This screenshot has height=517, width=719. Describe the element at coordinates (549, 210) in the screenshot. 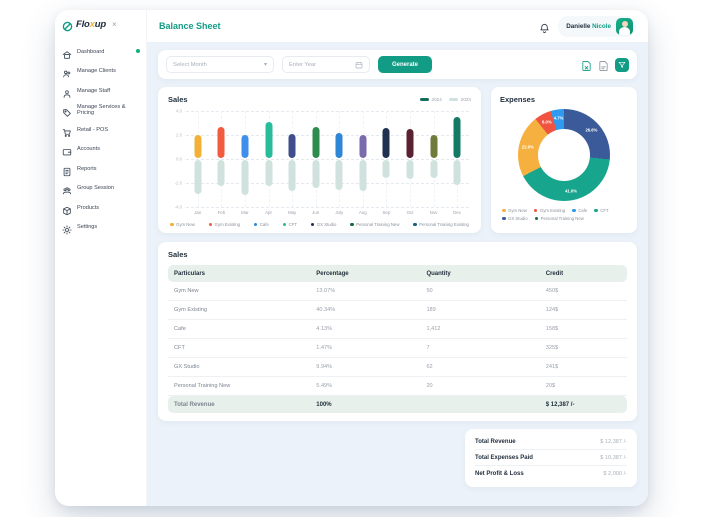

I see `legend-item: Gym Existing` at that location.